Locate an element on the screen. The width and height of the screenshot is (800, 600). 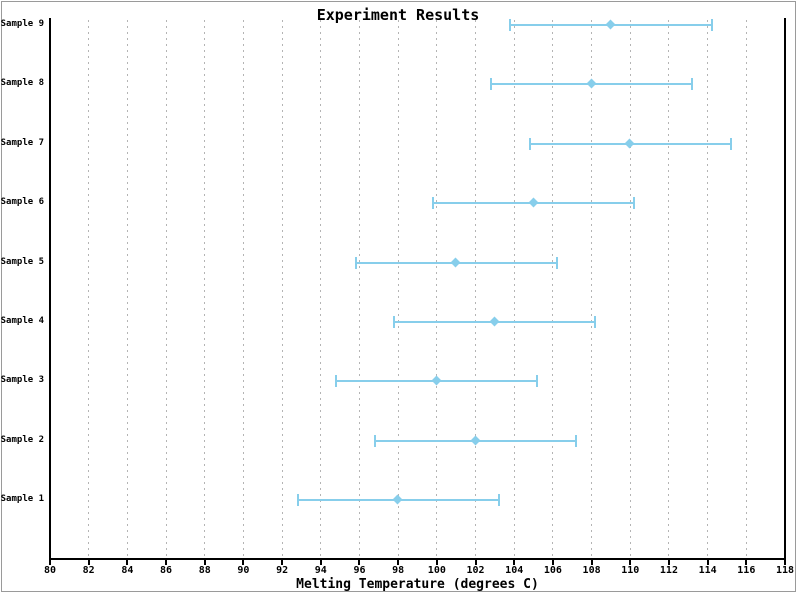
x-tick-label: 88 is located at coordinates (204, 570).